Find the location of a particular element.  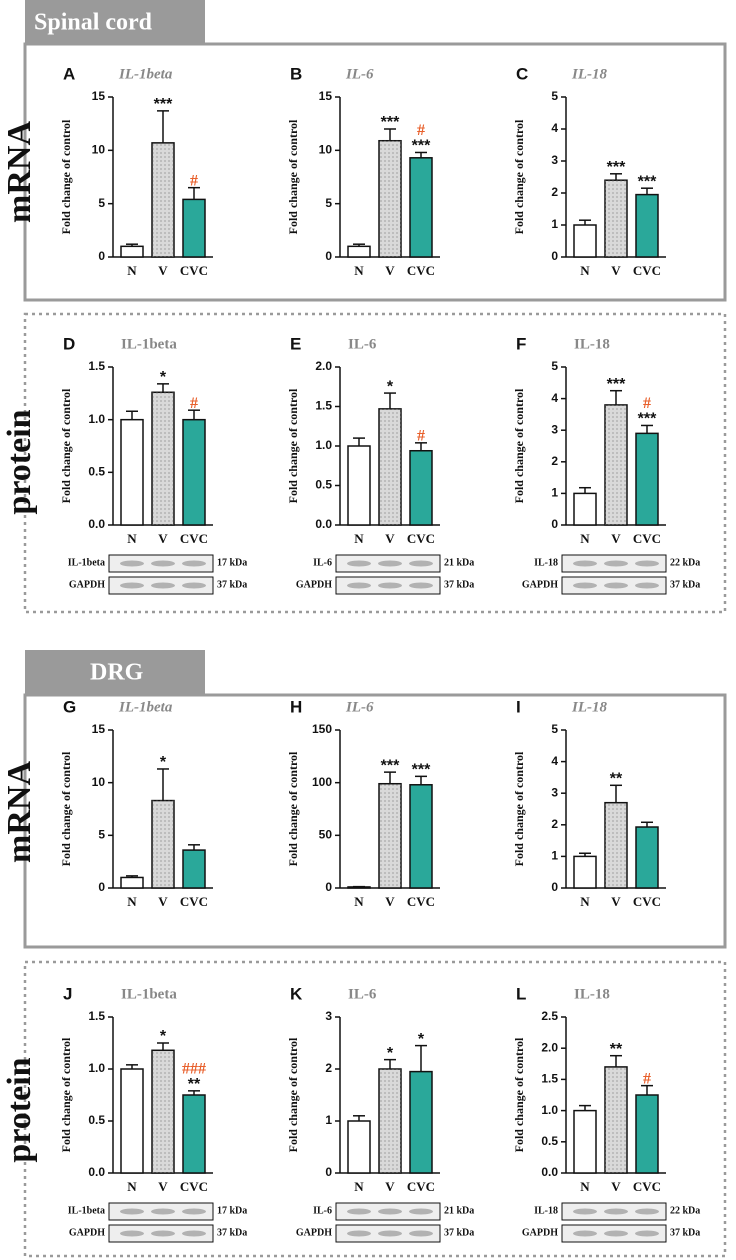

blot-label: IL-6 is located at coordinates (322, 562).